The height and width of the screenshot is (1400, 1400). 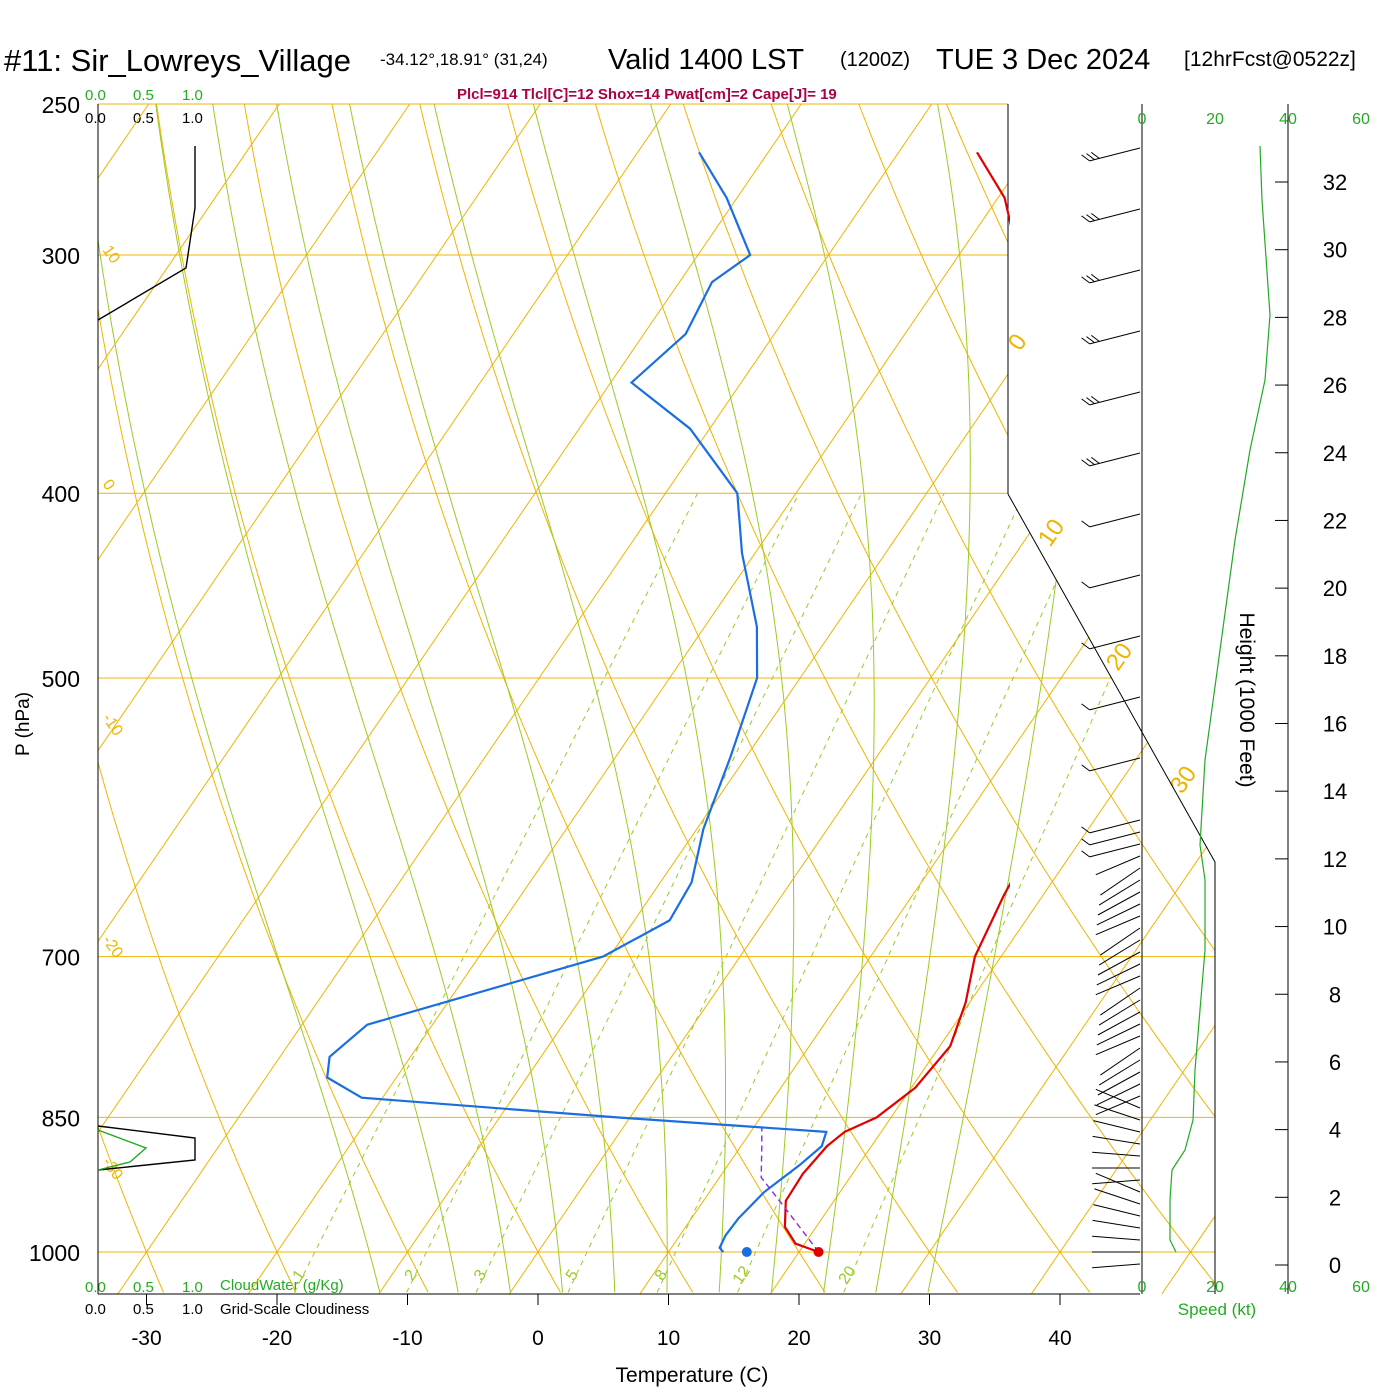 I want to click on cloud-bottom-green-0: 0.0, so click(x=95, y=1287).